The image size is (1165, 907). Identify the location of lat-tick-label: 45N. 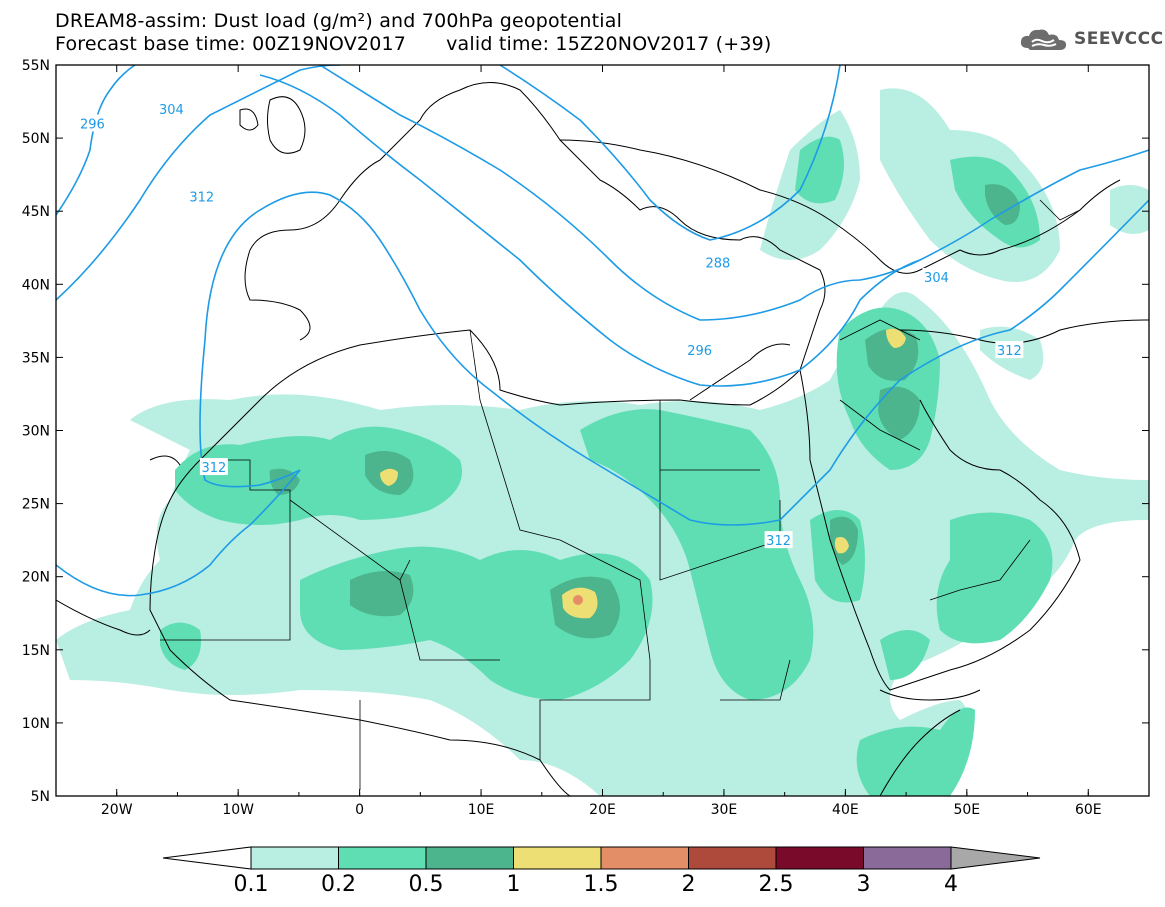
(36, 212).